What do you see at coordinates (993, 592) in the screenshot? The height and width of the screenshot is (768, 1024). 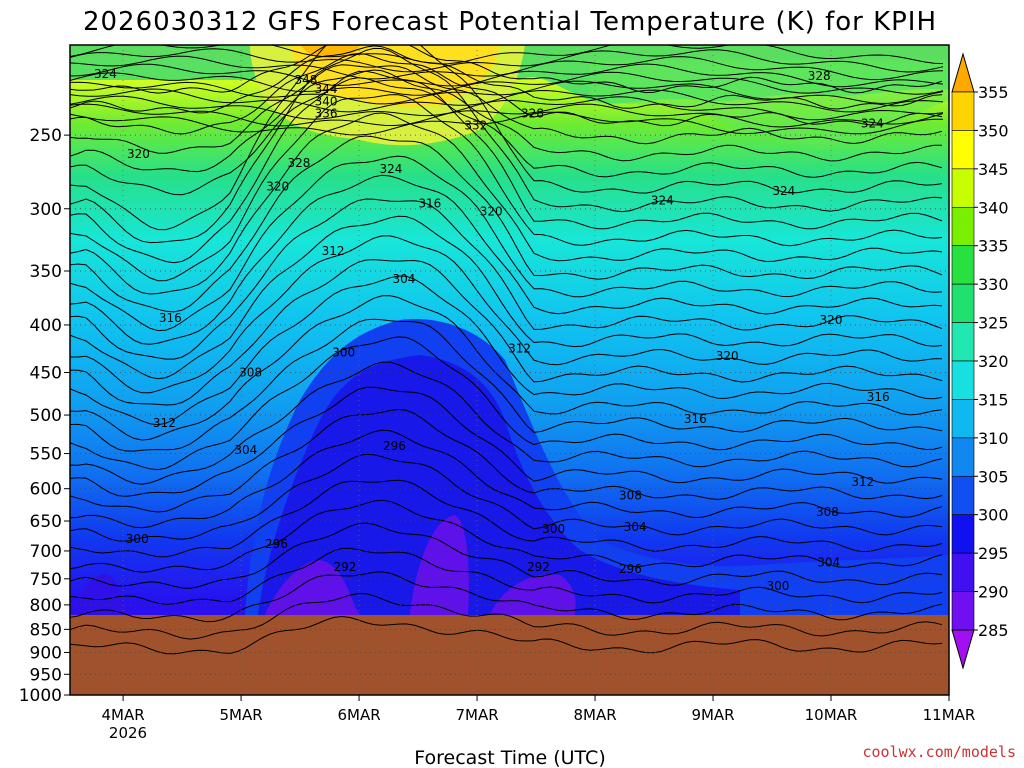 I see `colorbar-tick-label: 290` at bounding box center [993, 592].